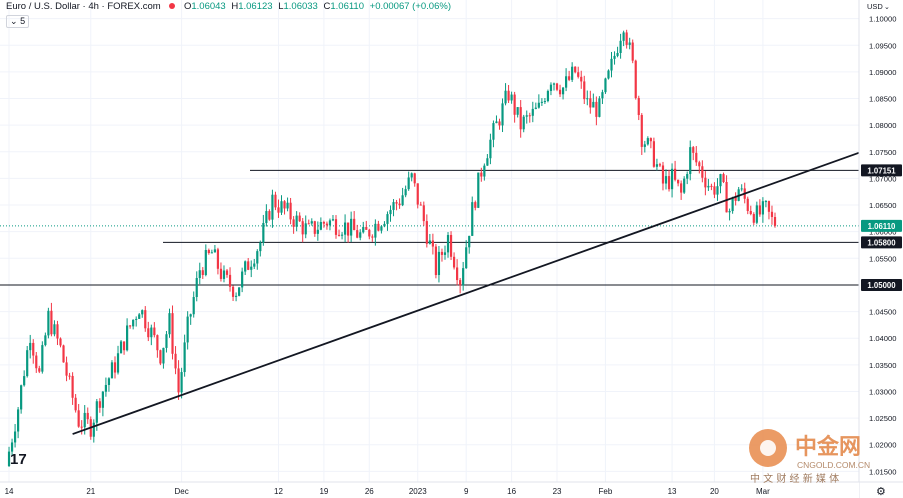 This screenshot has height=498, width=903. I want to click on price-tick-label: 1.04500, so click(882, 312).